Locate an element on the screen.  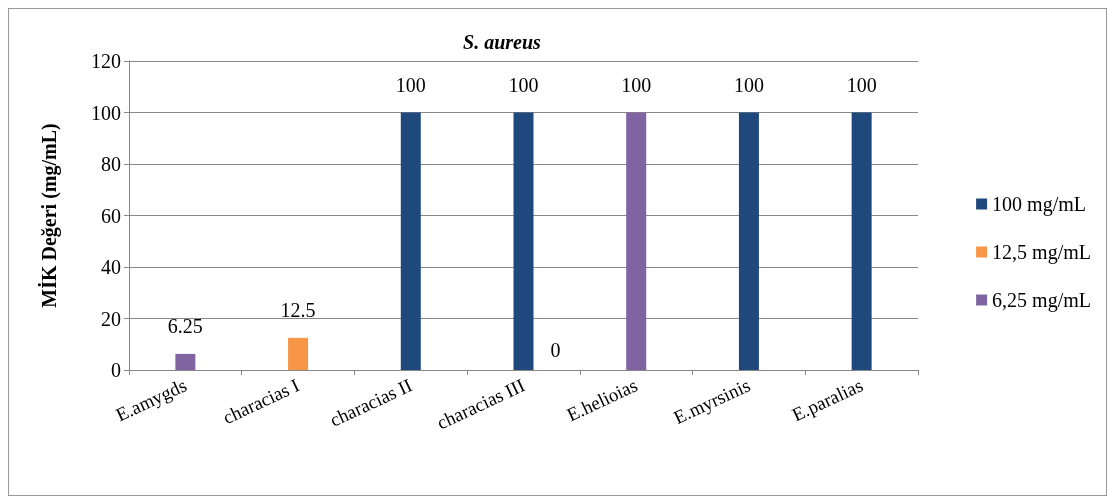
annotation: 0 is located at coordinates (555, 350).